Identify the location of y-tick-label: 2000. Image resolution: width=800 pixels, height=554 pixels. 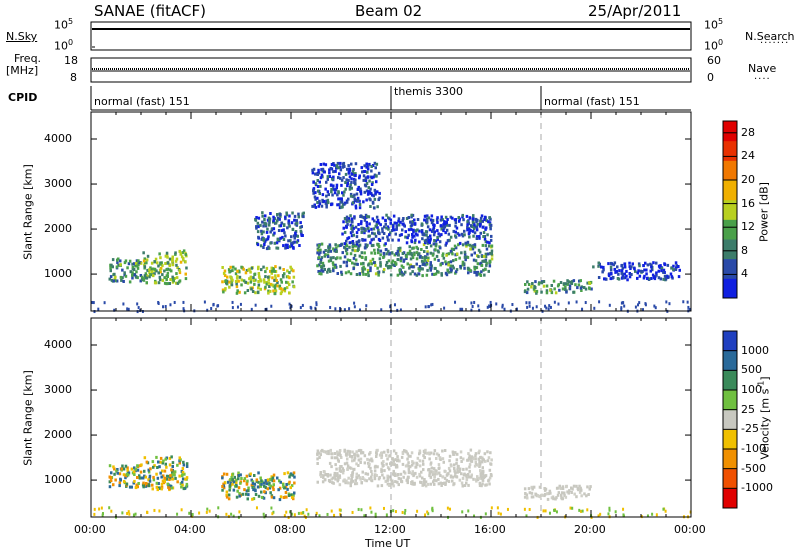
(58, 435).